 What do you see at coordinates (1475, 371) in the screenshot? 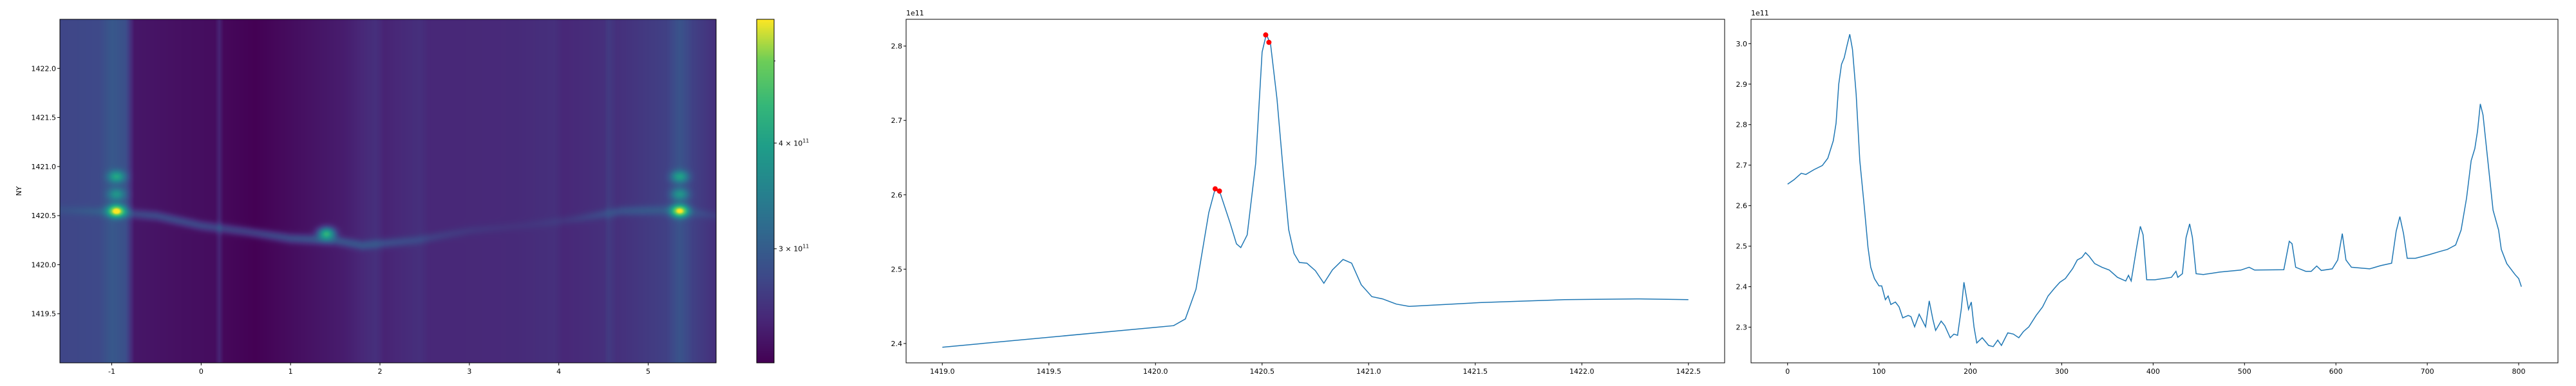
I see `x-tick-label: 1421.5` at bounding box center [1475, 371].